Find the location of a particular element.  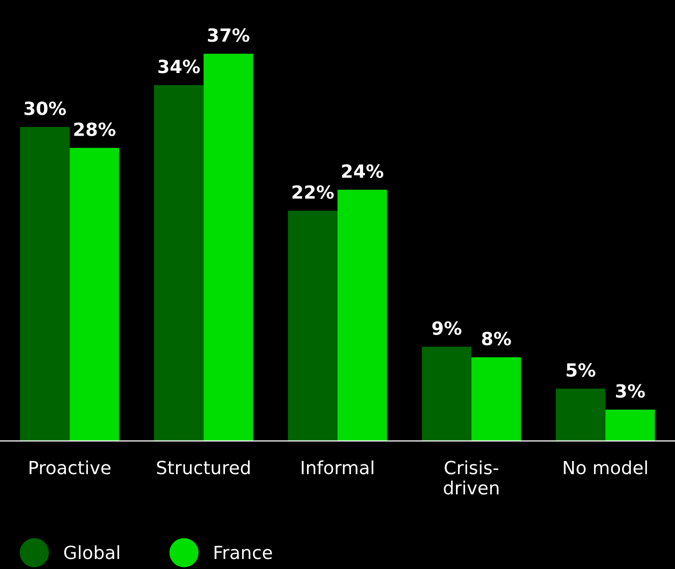

data-label: 9% is located at coordinates (447, 328).